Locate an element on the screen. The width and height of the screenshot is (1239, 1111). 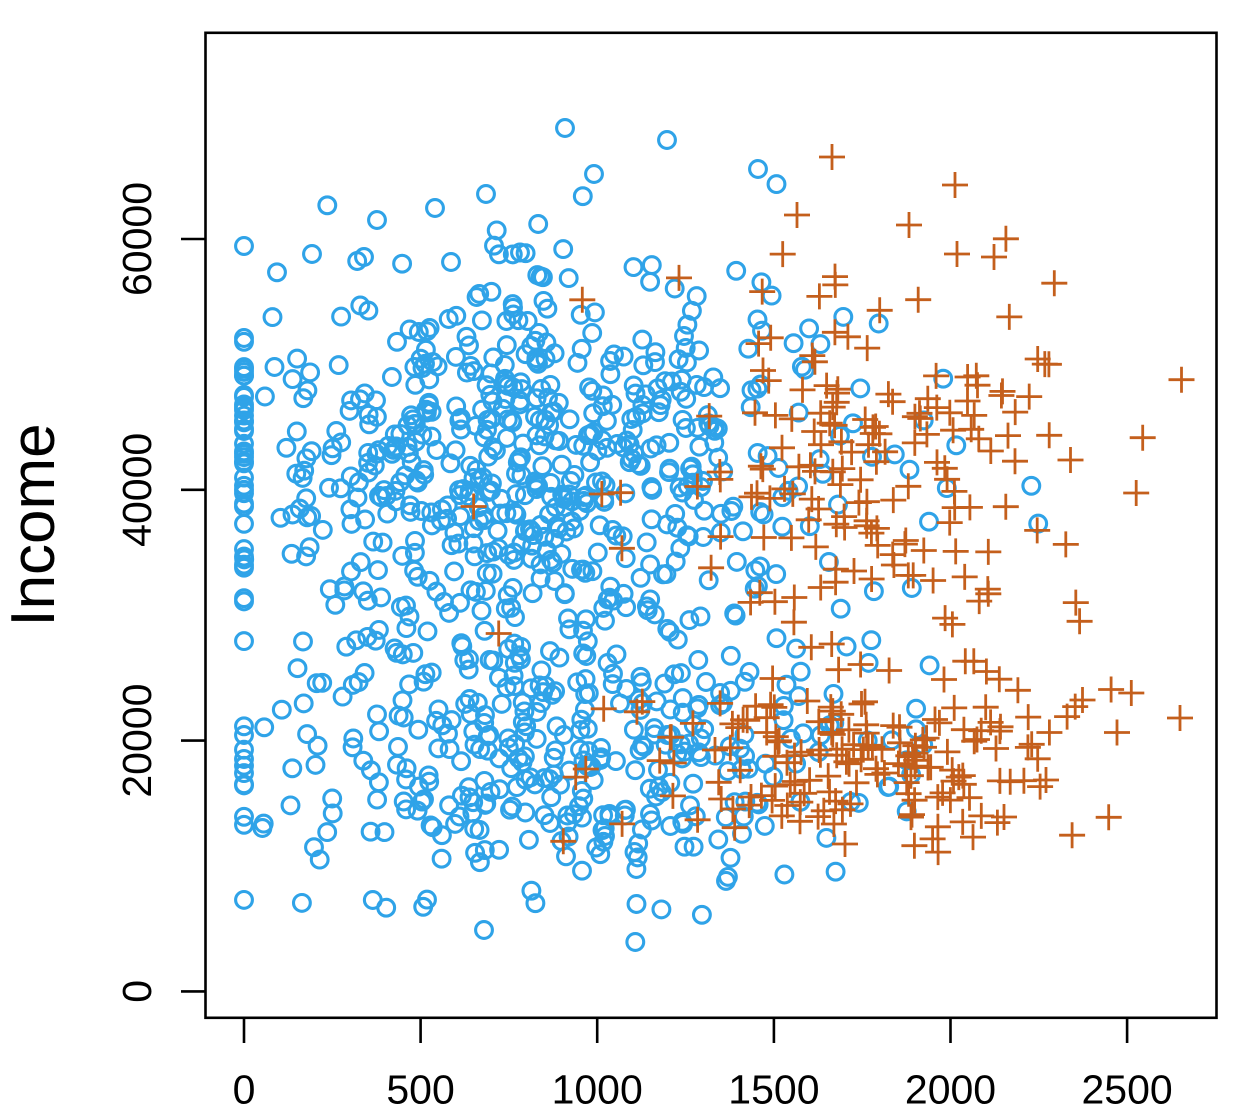
svg-text: 2500 is located at coordinates (1126, 1089).